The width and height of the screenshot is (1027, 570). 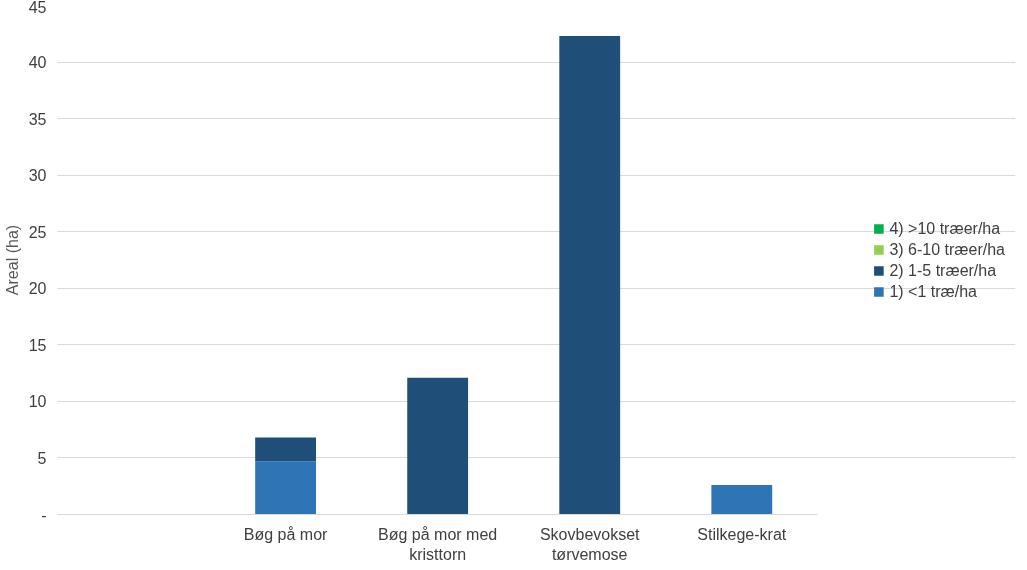 I want to click on legend-label: 1) <1 træ/ha, so click(x=933, y=291).